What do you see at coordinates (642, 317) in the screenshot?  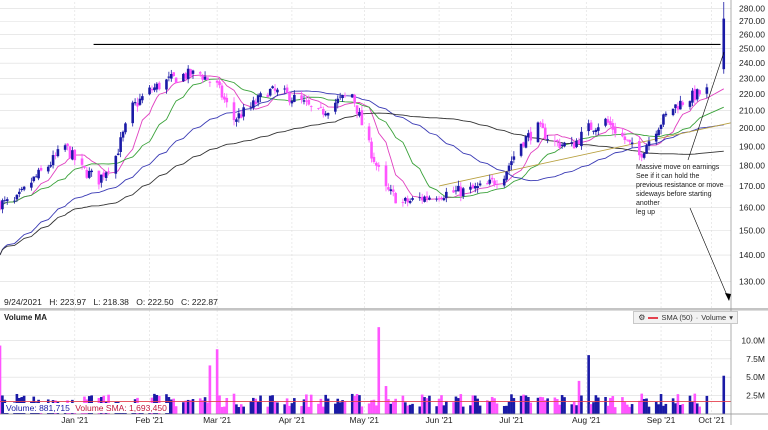 I see `gear-icon: ⚙` at bounding box center [642, 317].